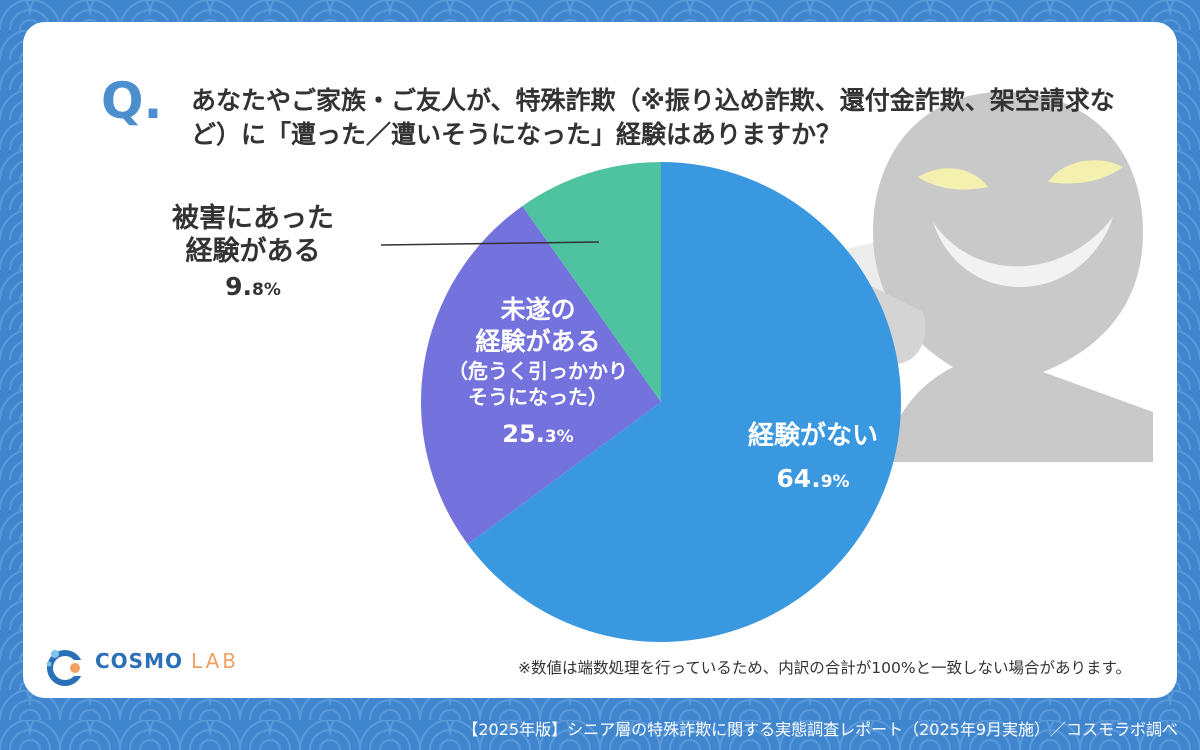  I want to click on logo-mark-icon, so click(66, 668).